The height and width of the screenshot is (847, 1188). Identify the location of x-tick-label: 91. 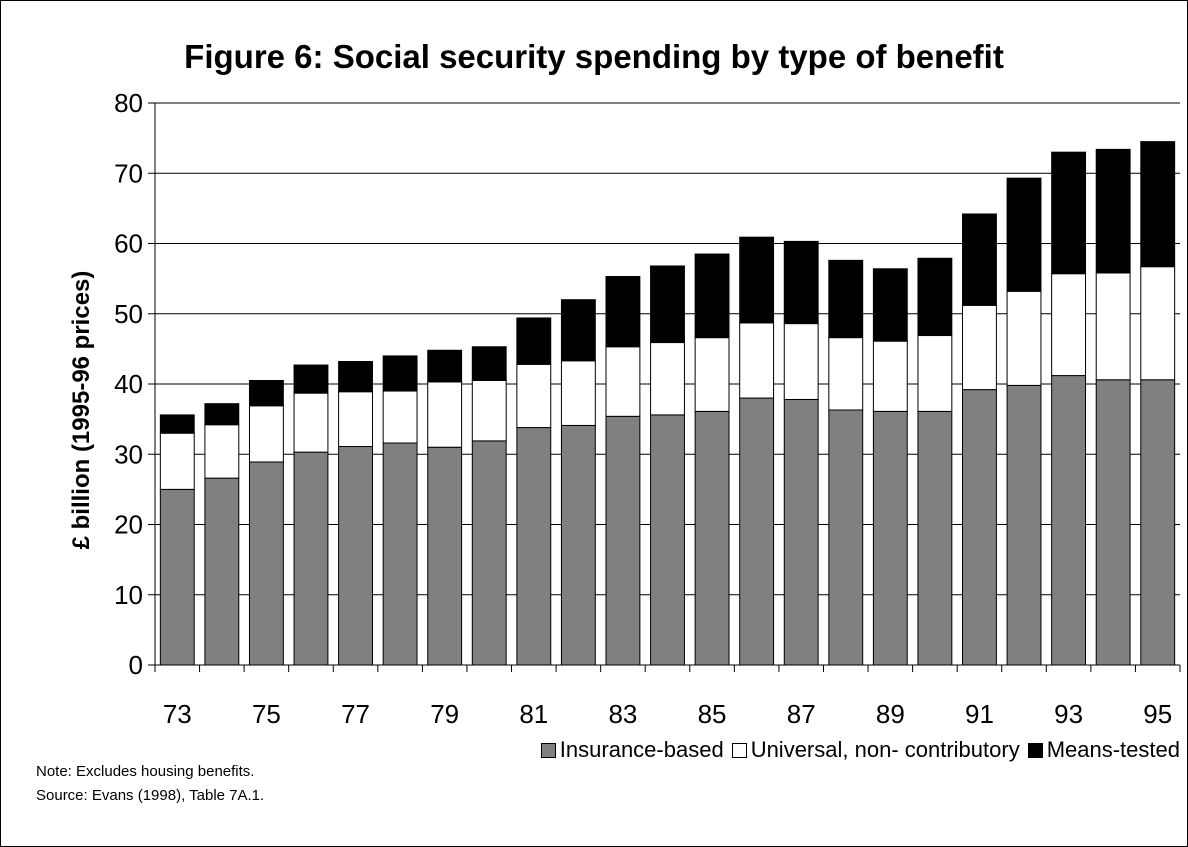
(979, 714).